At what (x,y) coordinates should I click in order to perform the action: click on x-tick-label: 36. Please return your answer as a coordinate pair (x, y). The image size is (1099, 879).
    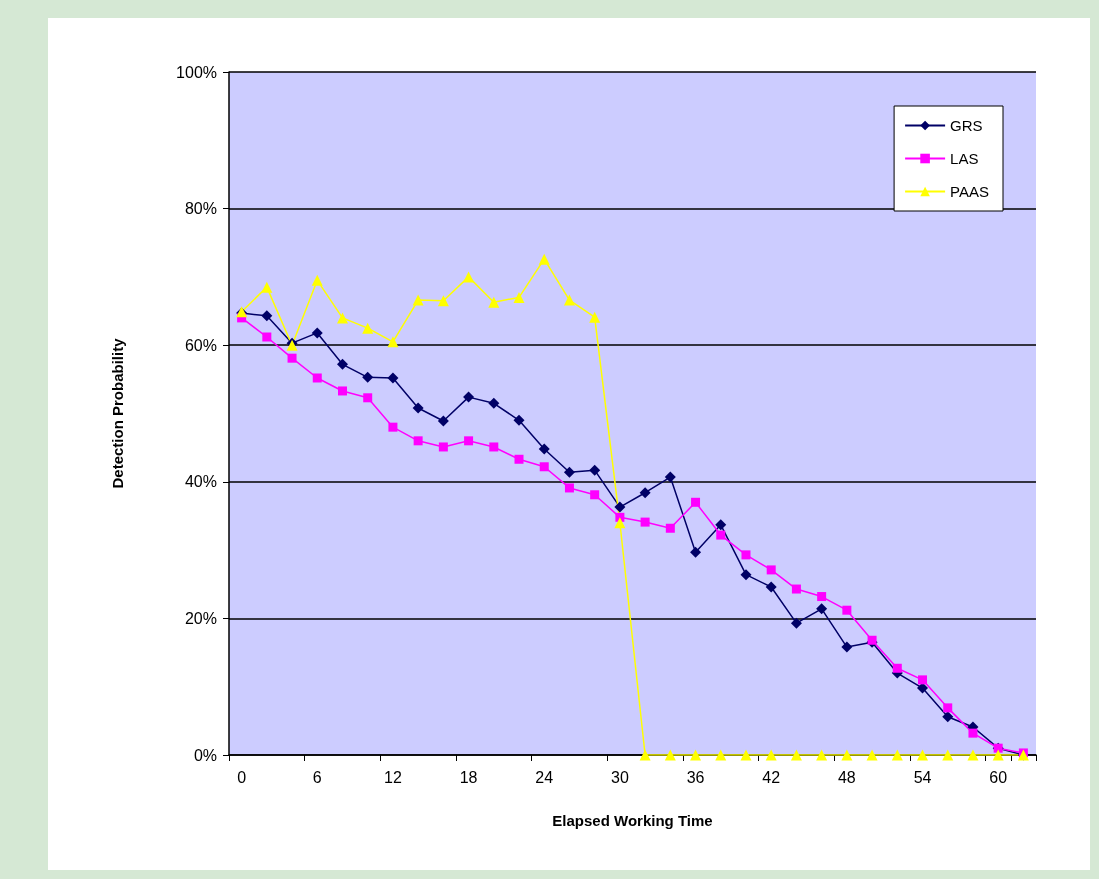
    Looking at the image, I should click on (695, 777).